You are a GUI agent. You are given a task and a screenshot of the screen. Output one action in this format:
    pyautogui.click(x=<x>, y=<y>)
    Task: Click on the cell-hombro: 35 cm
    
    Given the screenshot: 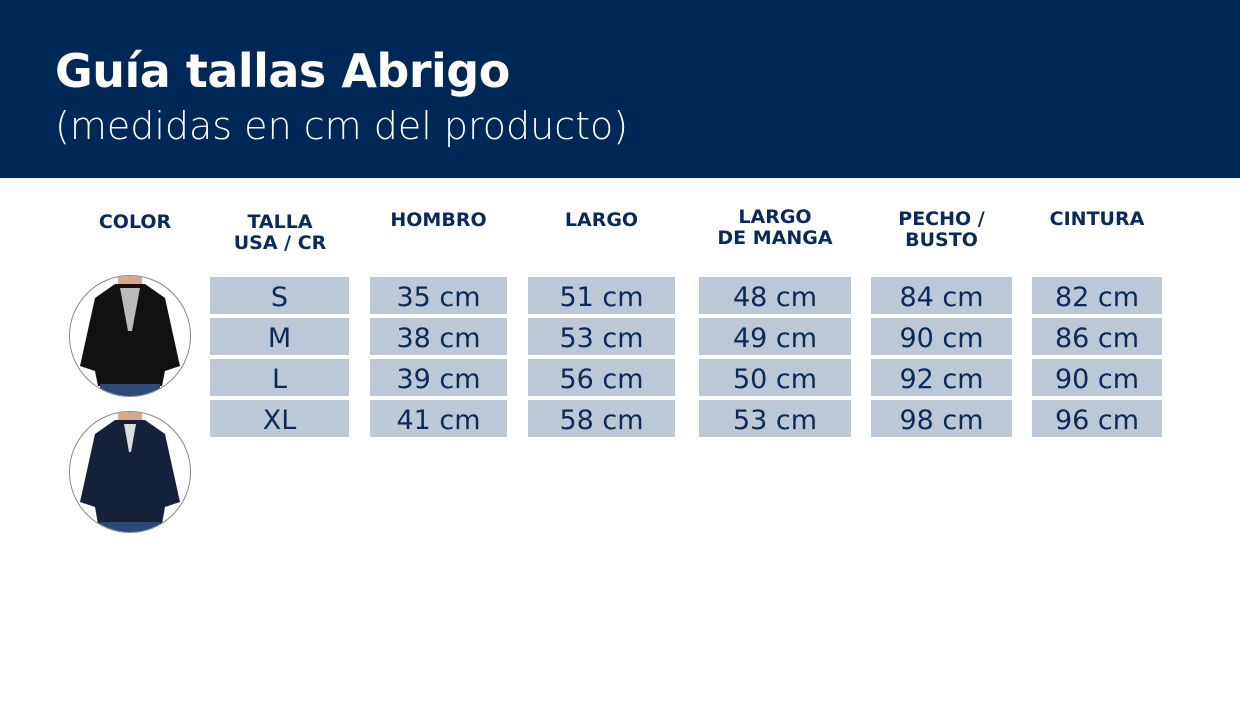 What is the action you would take?
    pyautogui.click(x=438, y=295)
    